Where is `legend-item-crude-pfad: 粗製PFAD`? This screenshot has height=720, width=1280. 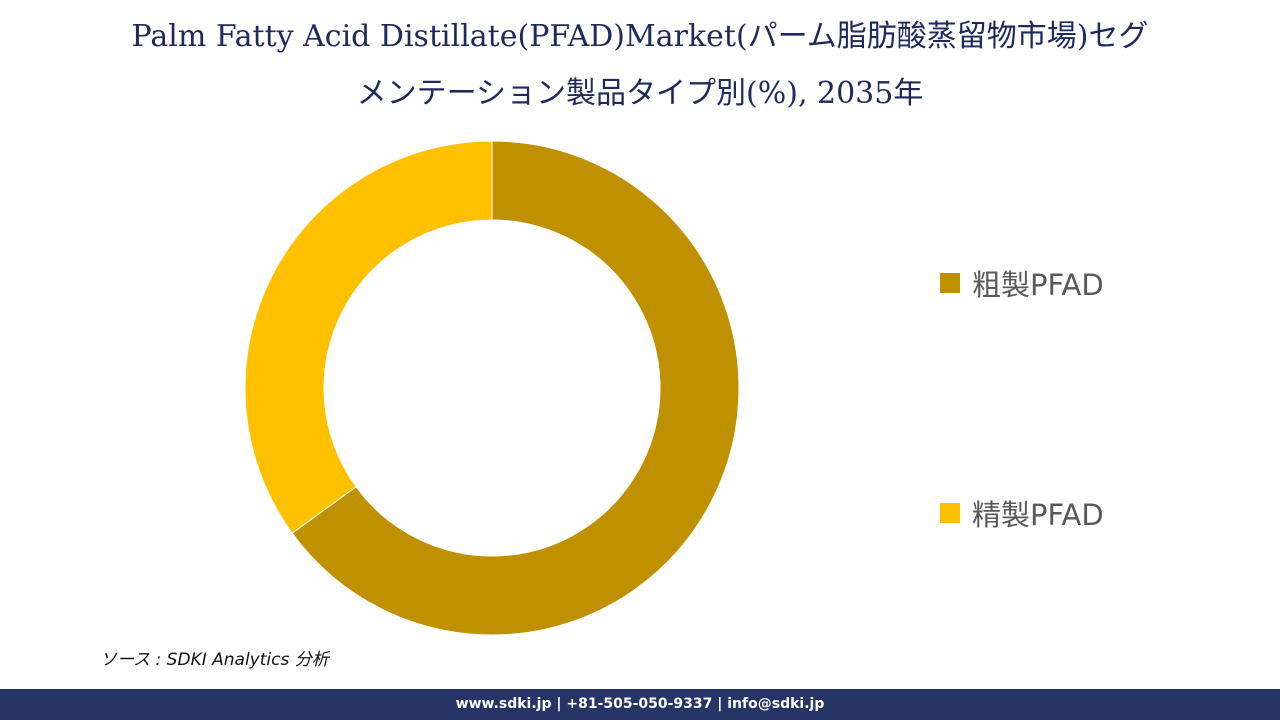 legend-item-crude-pfad: 粗製PFAD is located at coordinates (1022, 283).